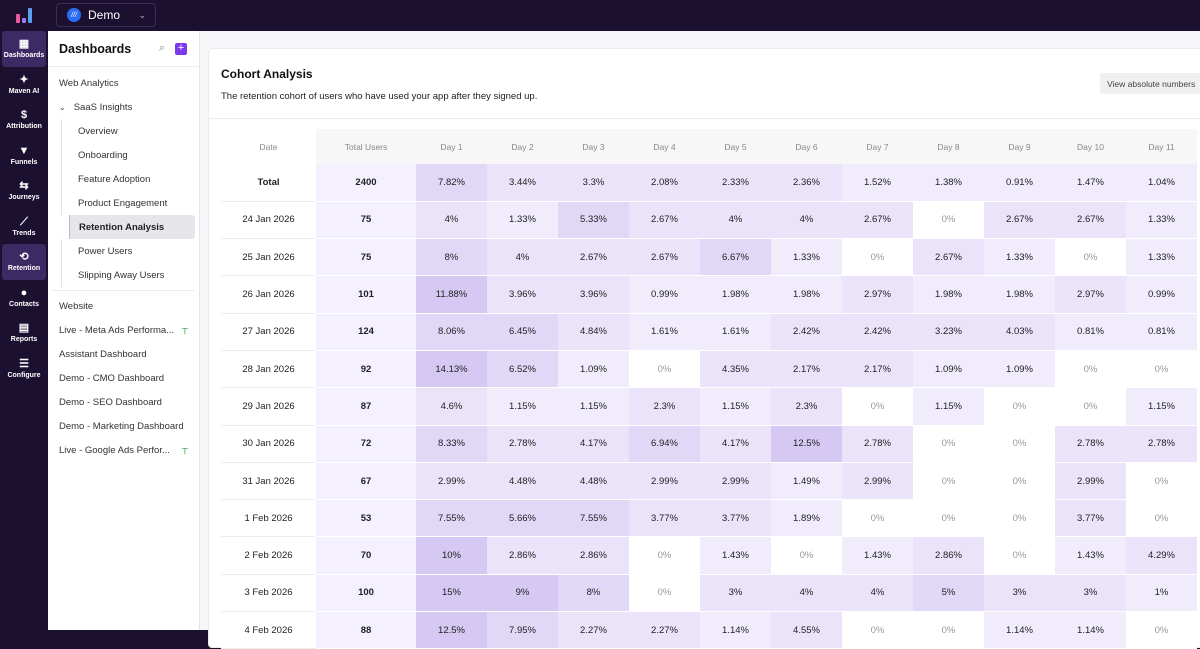 The image size is (1200, 649). Describe the element at coordinates (451, 146) in the screenshot. I see `column-header-day-1: Day 1` at that location.